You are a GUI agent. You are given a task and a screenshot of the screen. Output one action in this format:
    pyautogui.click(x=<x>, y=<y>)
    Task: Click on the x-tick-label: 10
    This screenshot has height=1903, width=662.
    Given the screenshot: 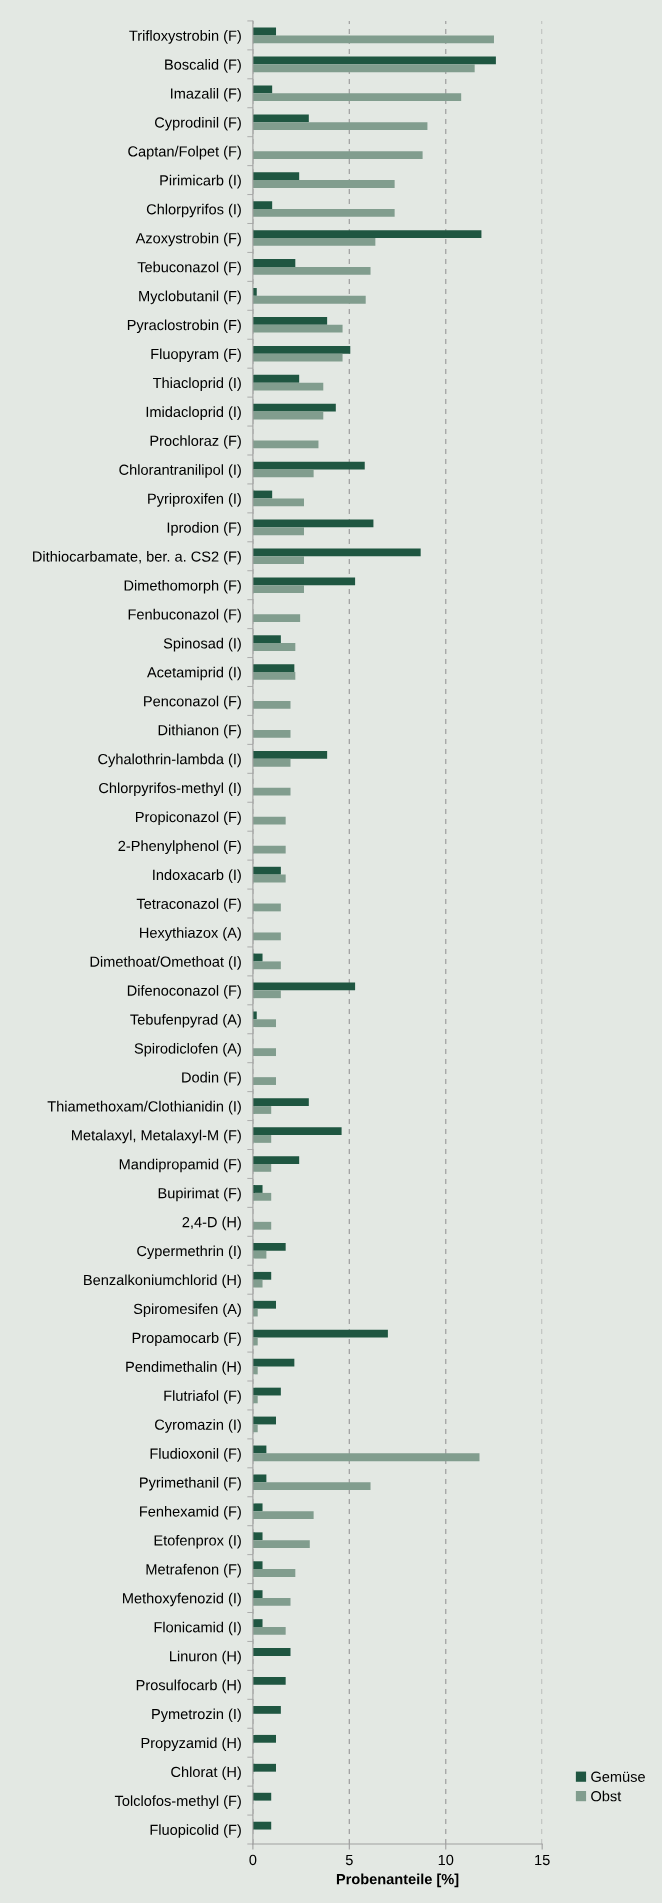 What is the action you would take?
    pyautogui.click(x=446, y=1860)
    